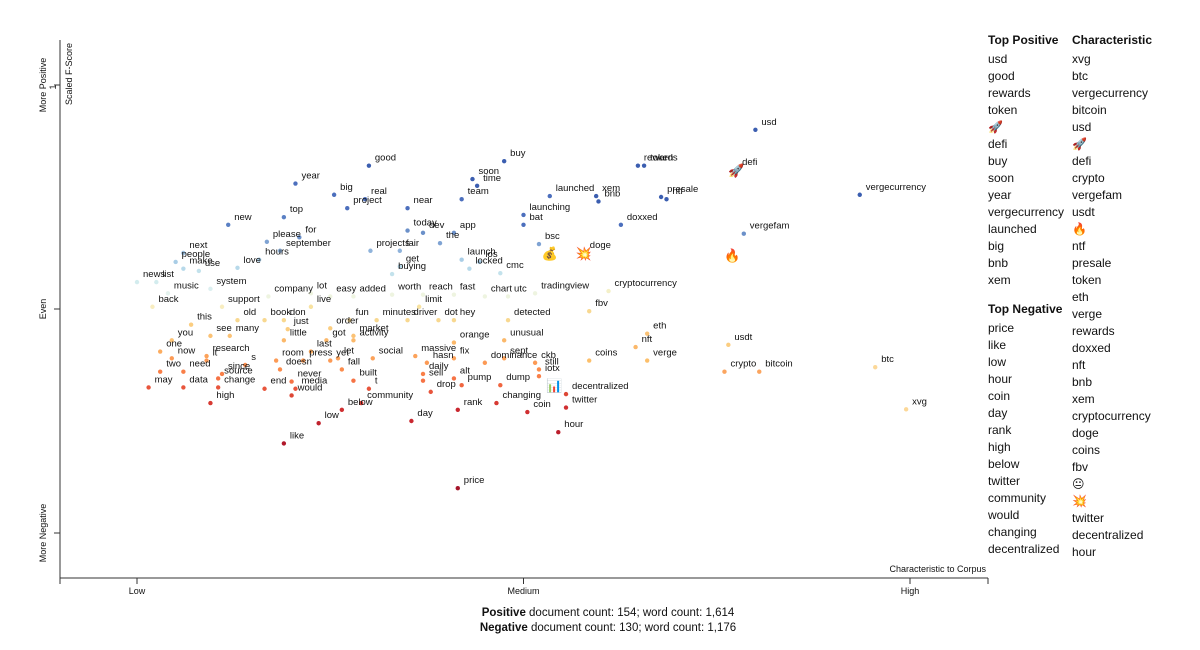  What do you see at coordinates (1083, 399) in the screenshot?
I see `characteristic-item: xem` at bounding box center [1083, 399].